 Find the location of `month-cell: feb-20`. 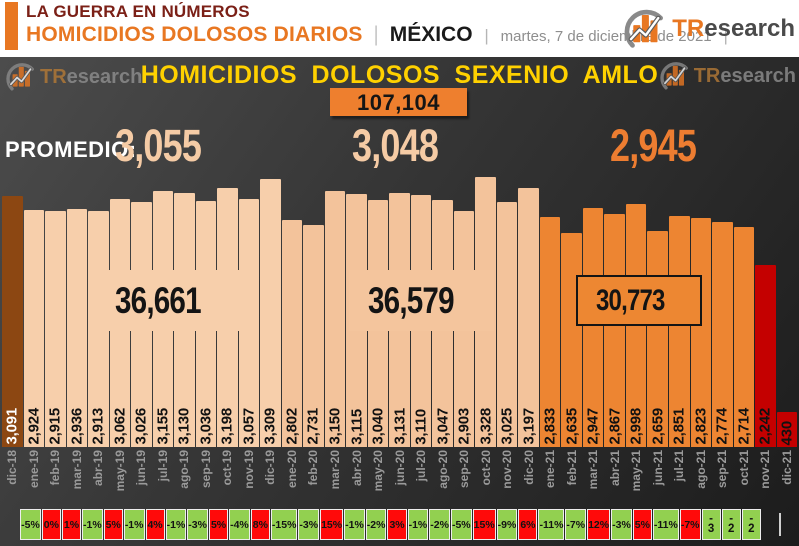

month-cell: feb-20 is located at coordinates (313, 478).